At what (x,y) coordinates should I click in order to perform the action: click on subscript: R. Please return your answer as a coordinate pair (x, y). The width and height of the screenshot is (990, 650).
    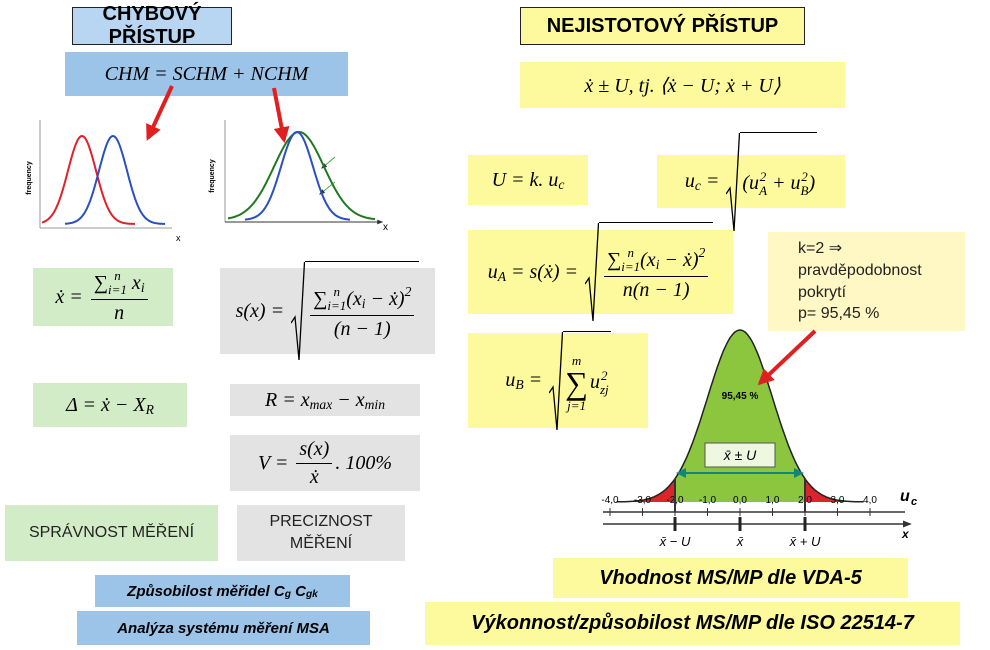
    Looking at the image, I should click on (149, 409).